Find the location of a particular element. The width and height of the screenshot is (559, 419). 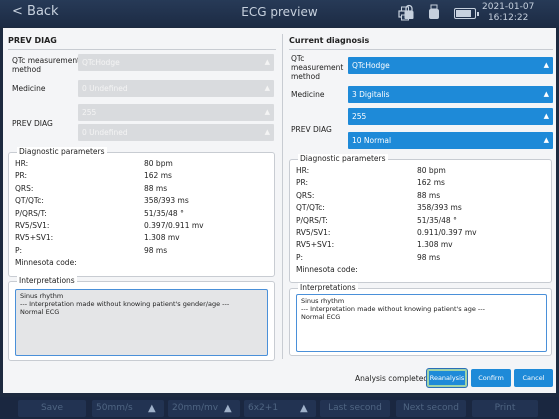

current-diag-value: 10 Normal is located at coordinates (372, 140).